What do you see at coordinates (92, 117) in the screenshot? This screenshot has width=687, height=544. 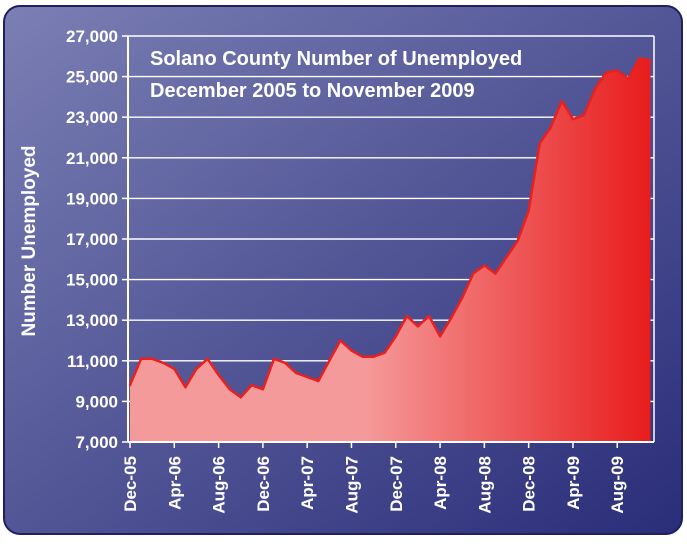 I see `y-tick-label: 23,000` at bounding box center [92, 117].